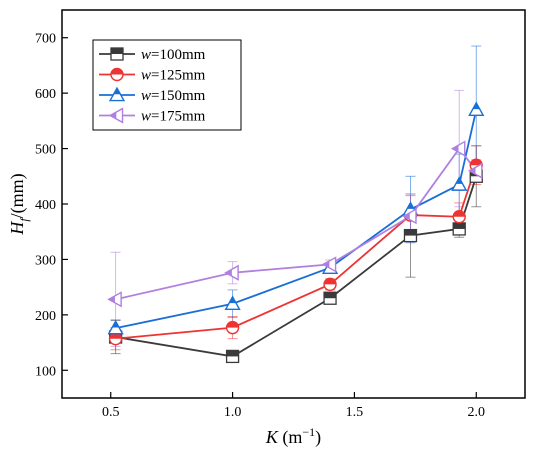  Describe the element at coordinates (178, 117) in the screenshot. I see `legend-label-rest: =175mm` at that location.